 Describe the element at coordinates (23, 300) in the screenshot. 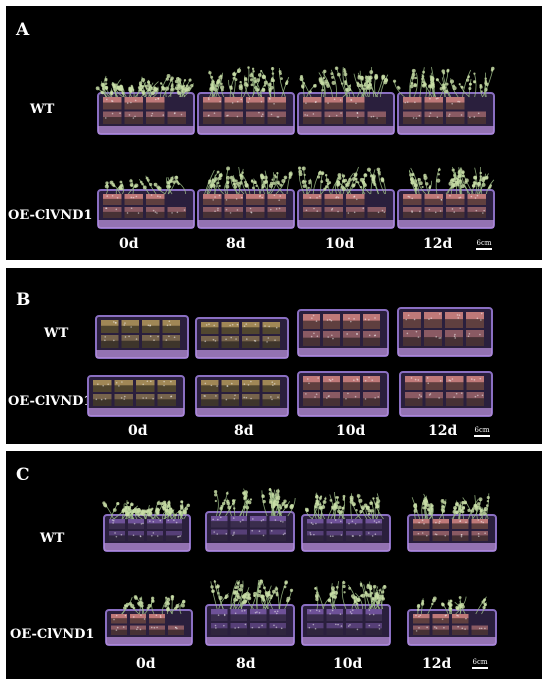

I see `panel-letter: B` at that location.